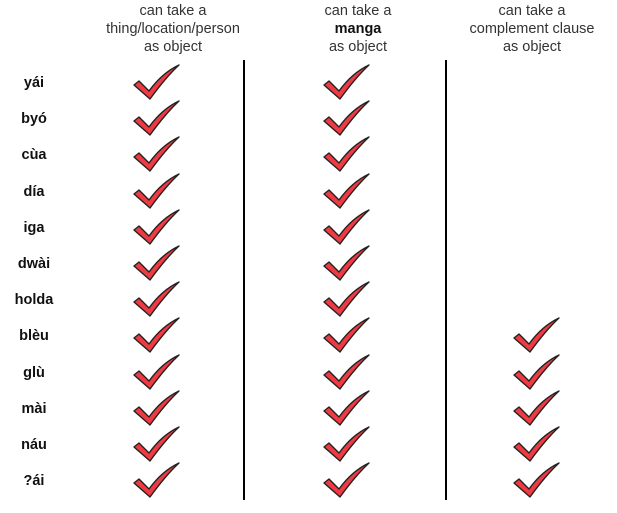  Describe the element at coordinates (308, 299) in the screenshot. I see `table-row: holda` at that location.